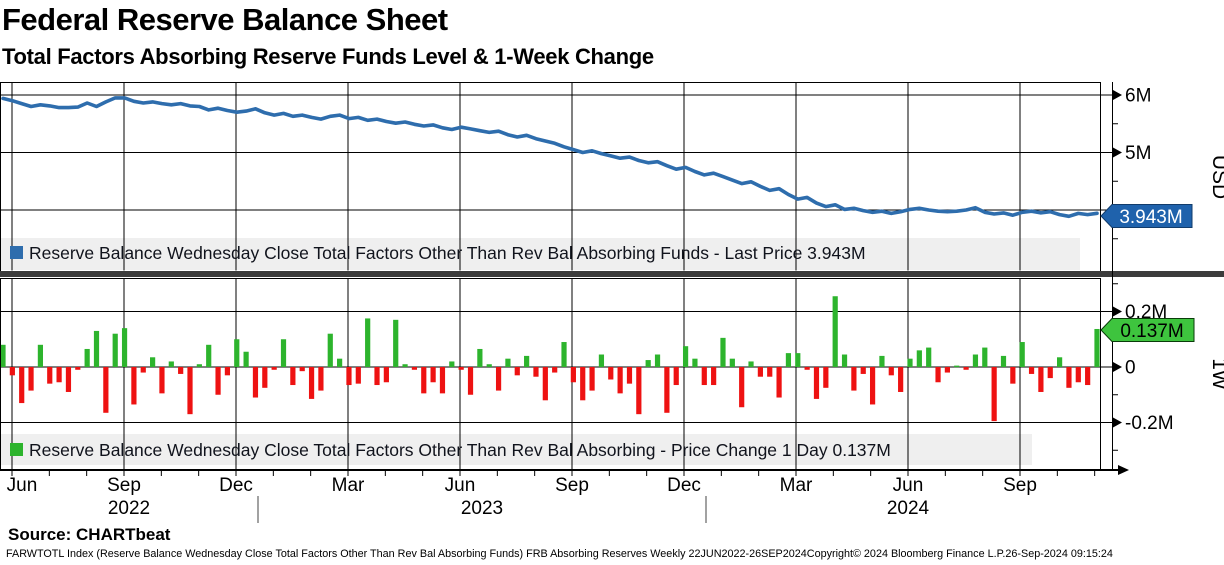  Describe the element at coordinates (1059, 554) in the screenshot. I see `footer-datetime: 26-Sep-2024 09:15:24` at that location.